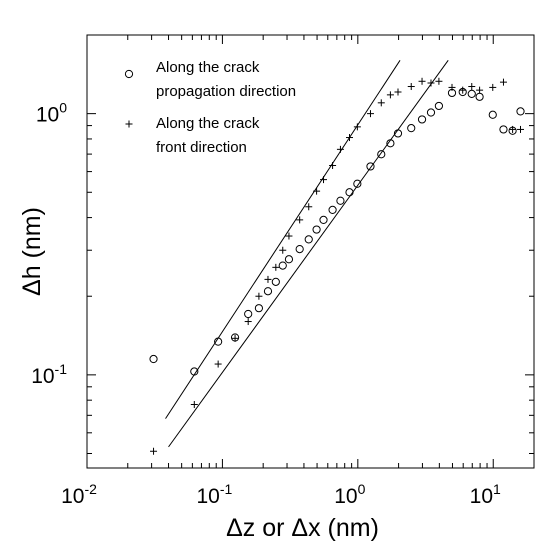 The height and width of the screenshot is (560, 560). What do you see at coordinates (79, 494) in the screenshot?
I see `x-tick-label: 10⁻²` at bounding box center [79, 494].